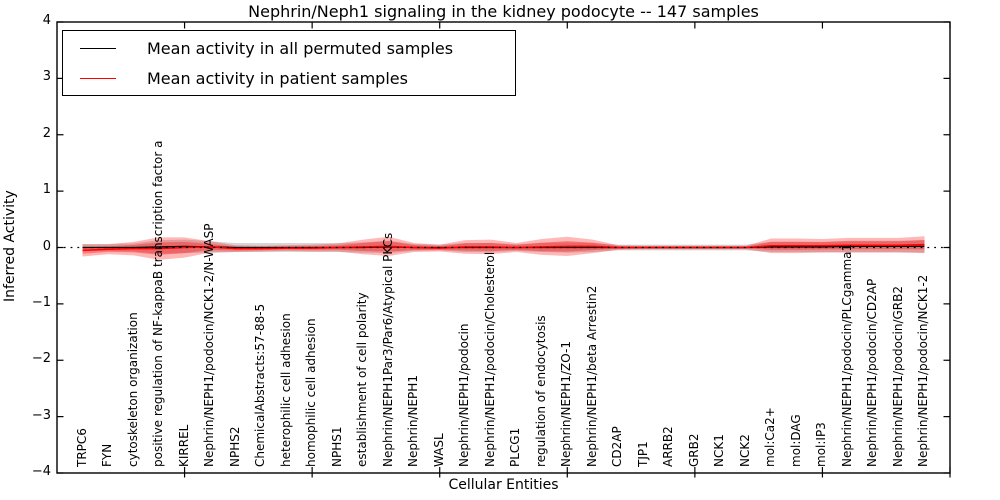 This screenshot has height=500, width=1000. Describe the element at coordinates (387, 349) in the screenshot. I see `x-category-label: Nephrin/NEPH1Par3/Par6/Atypical PKCs` at that location.